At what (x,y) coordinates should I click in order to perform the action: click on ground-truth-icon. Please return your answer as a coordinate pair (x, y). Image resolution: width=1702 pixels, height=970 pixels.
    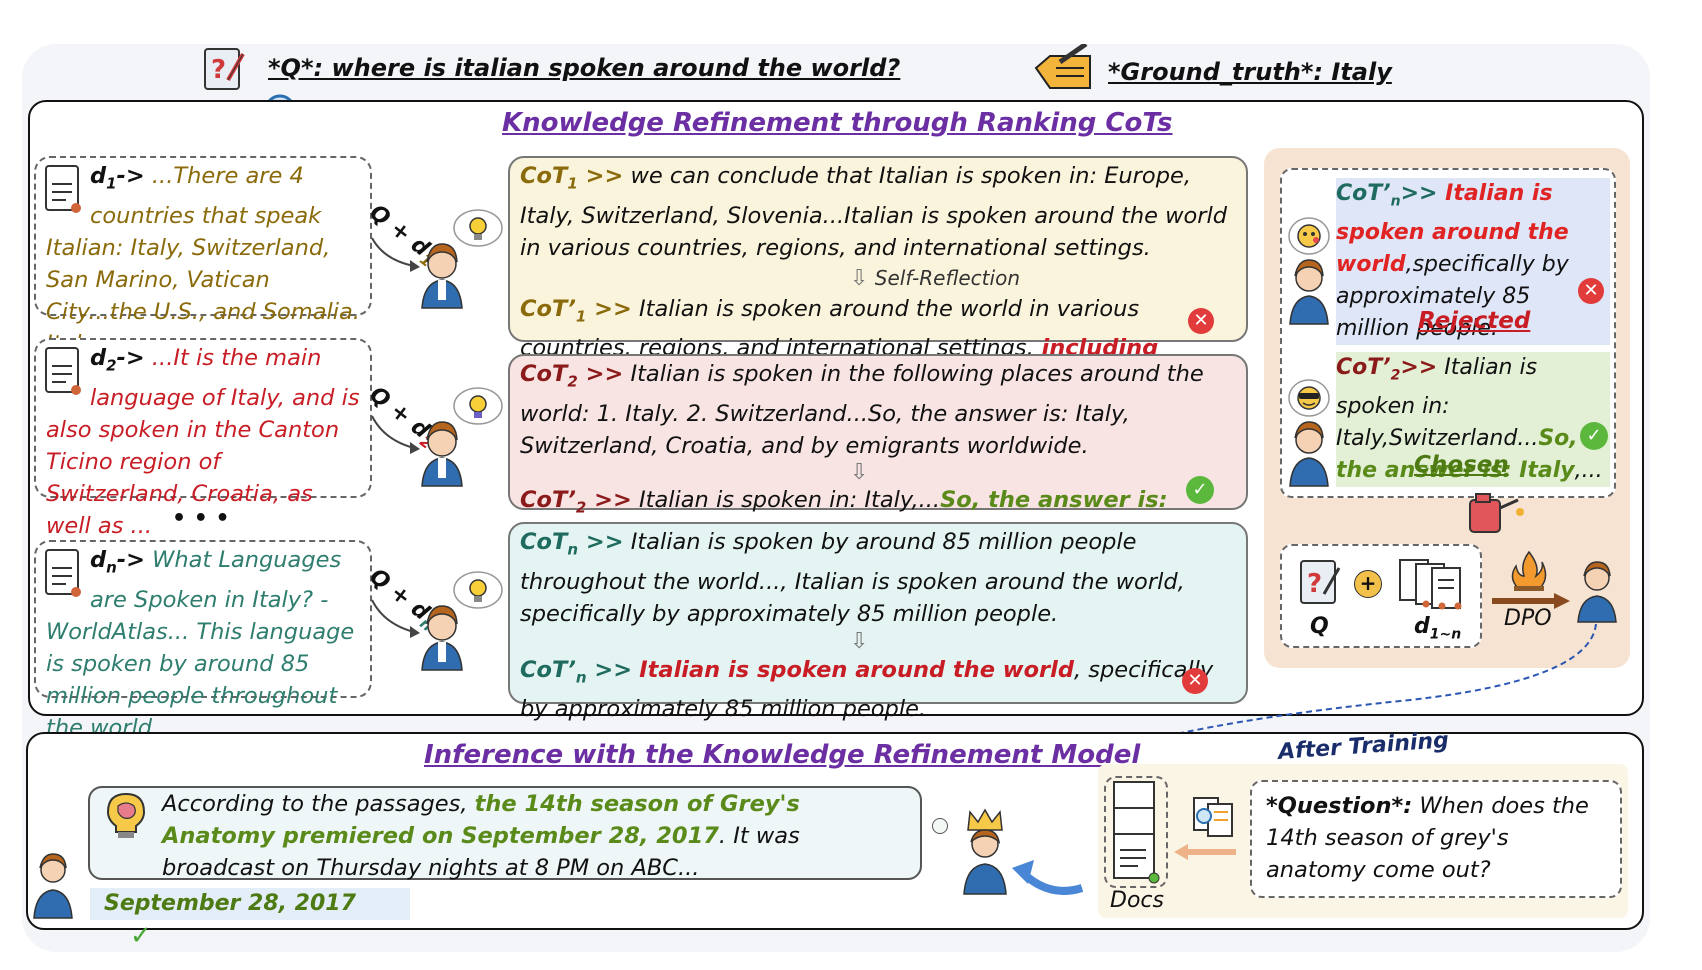
    Looking at the image, I should click on (1063, 68).